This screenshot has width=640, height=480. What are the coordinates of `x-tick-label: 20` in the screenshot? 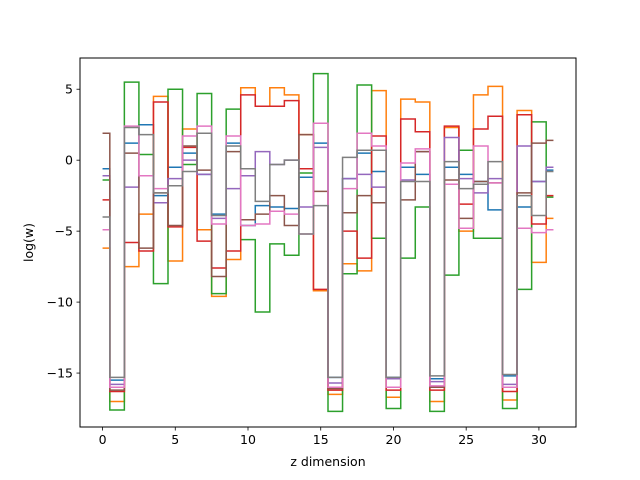 It's located at (394, 439).